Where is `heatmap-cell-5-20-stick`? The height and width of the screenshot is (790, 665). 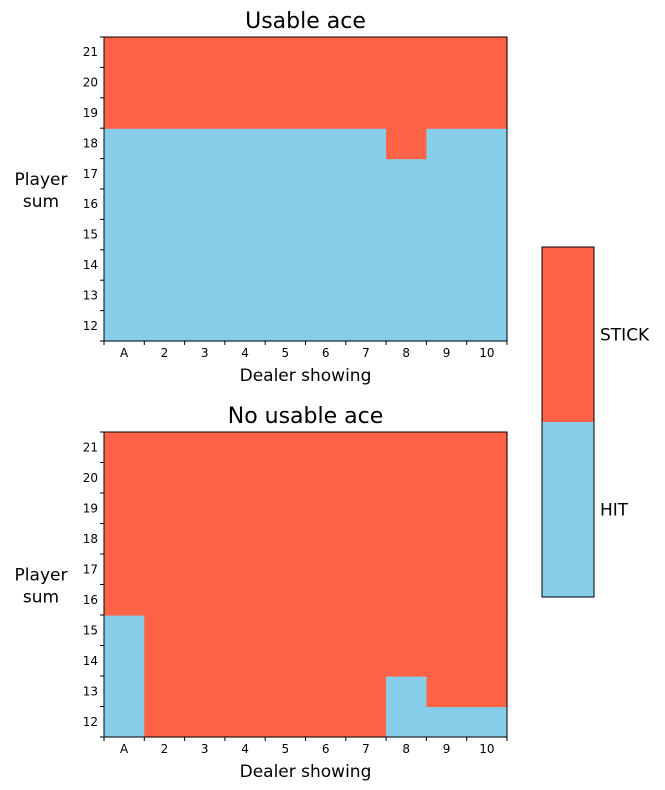
heatmap-cell-5-20-stick is located at coordinates (286, 83).